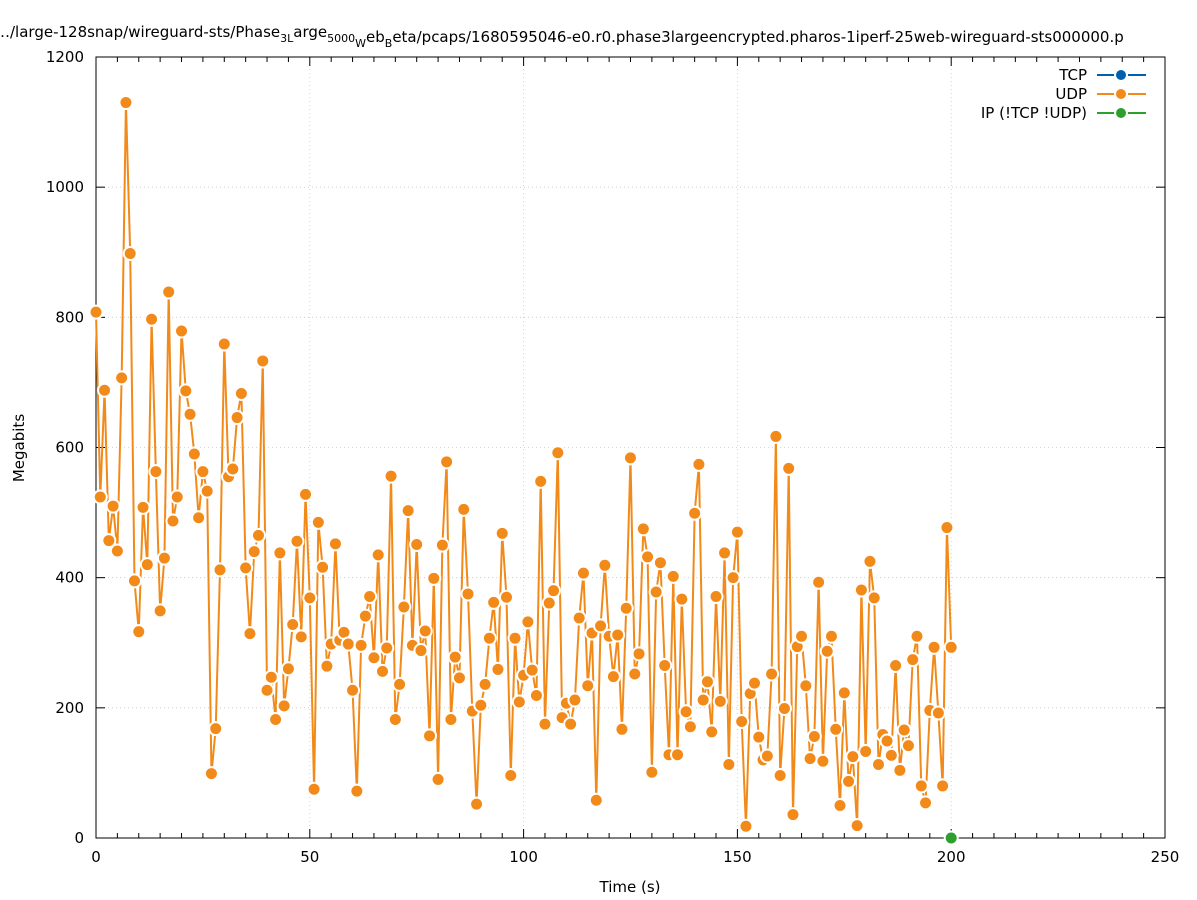 The width and height of the screenshot is (1197, 900). What do you see at coordinates (19, 448) in the screenshot?
I see `y-axis-title: Megabits` at bounding box center [19, 448].